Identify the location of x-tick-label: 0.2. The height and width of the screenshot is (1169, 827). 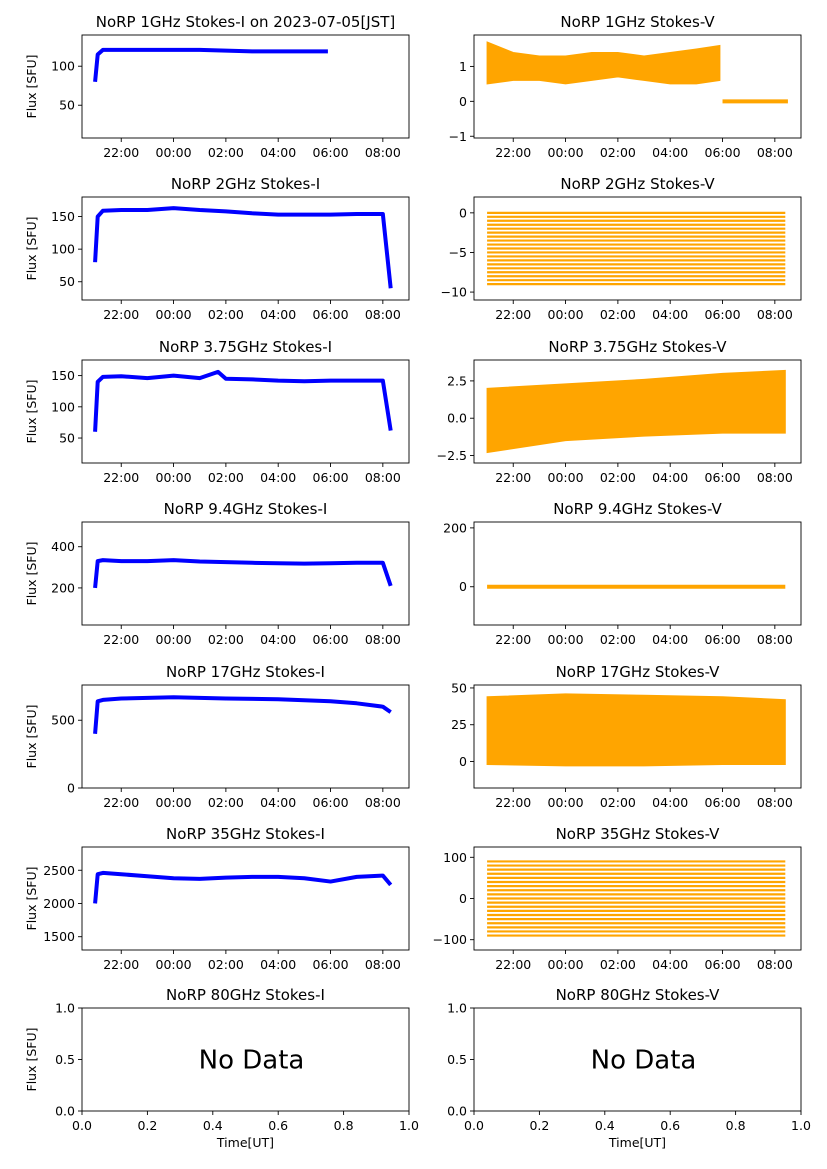
(147, 1125).